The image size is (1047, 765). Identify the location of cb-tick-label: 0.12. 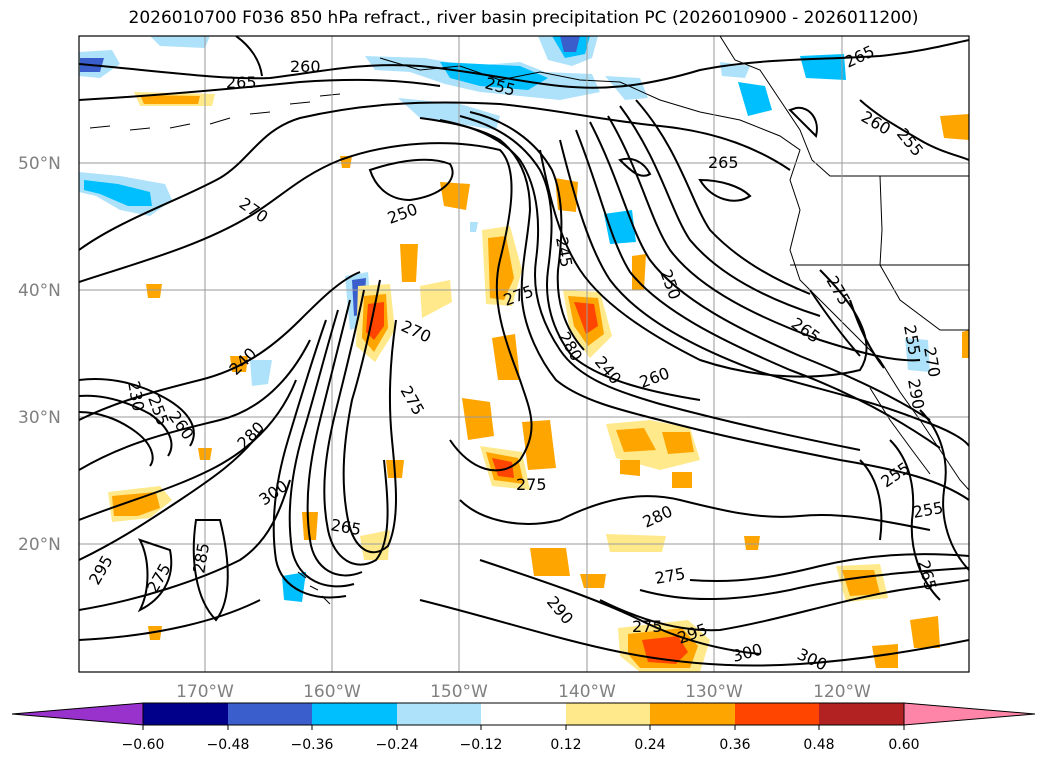
(565, 745).